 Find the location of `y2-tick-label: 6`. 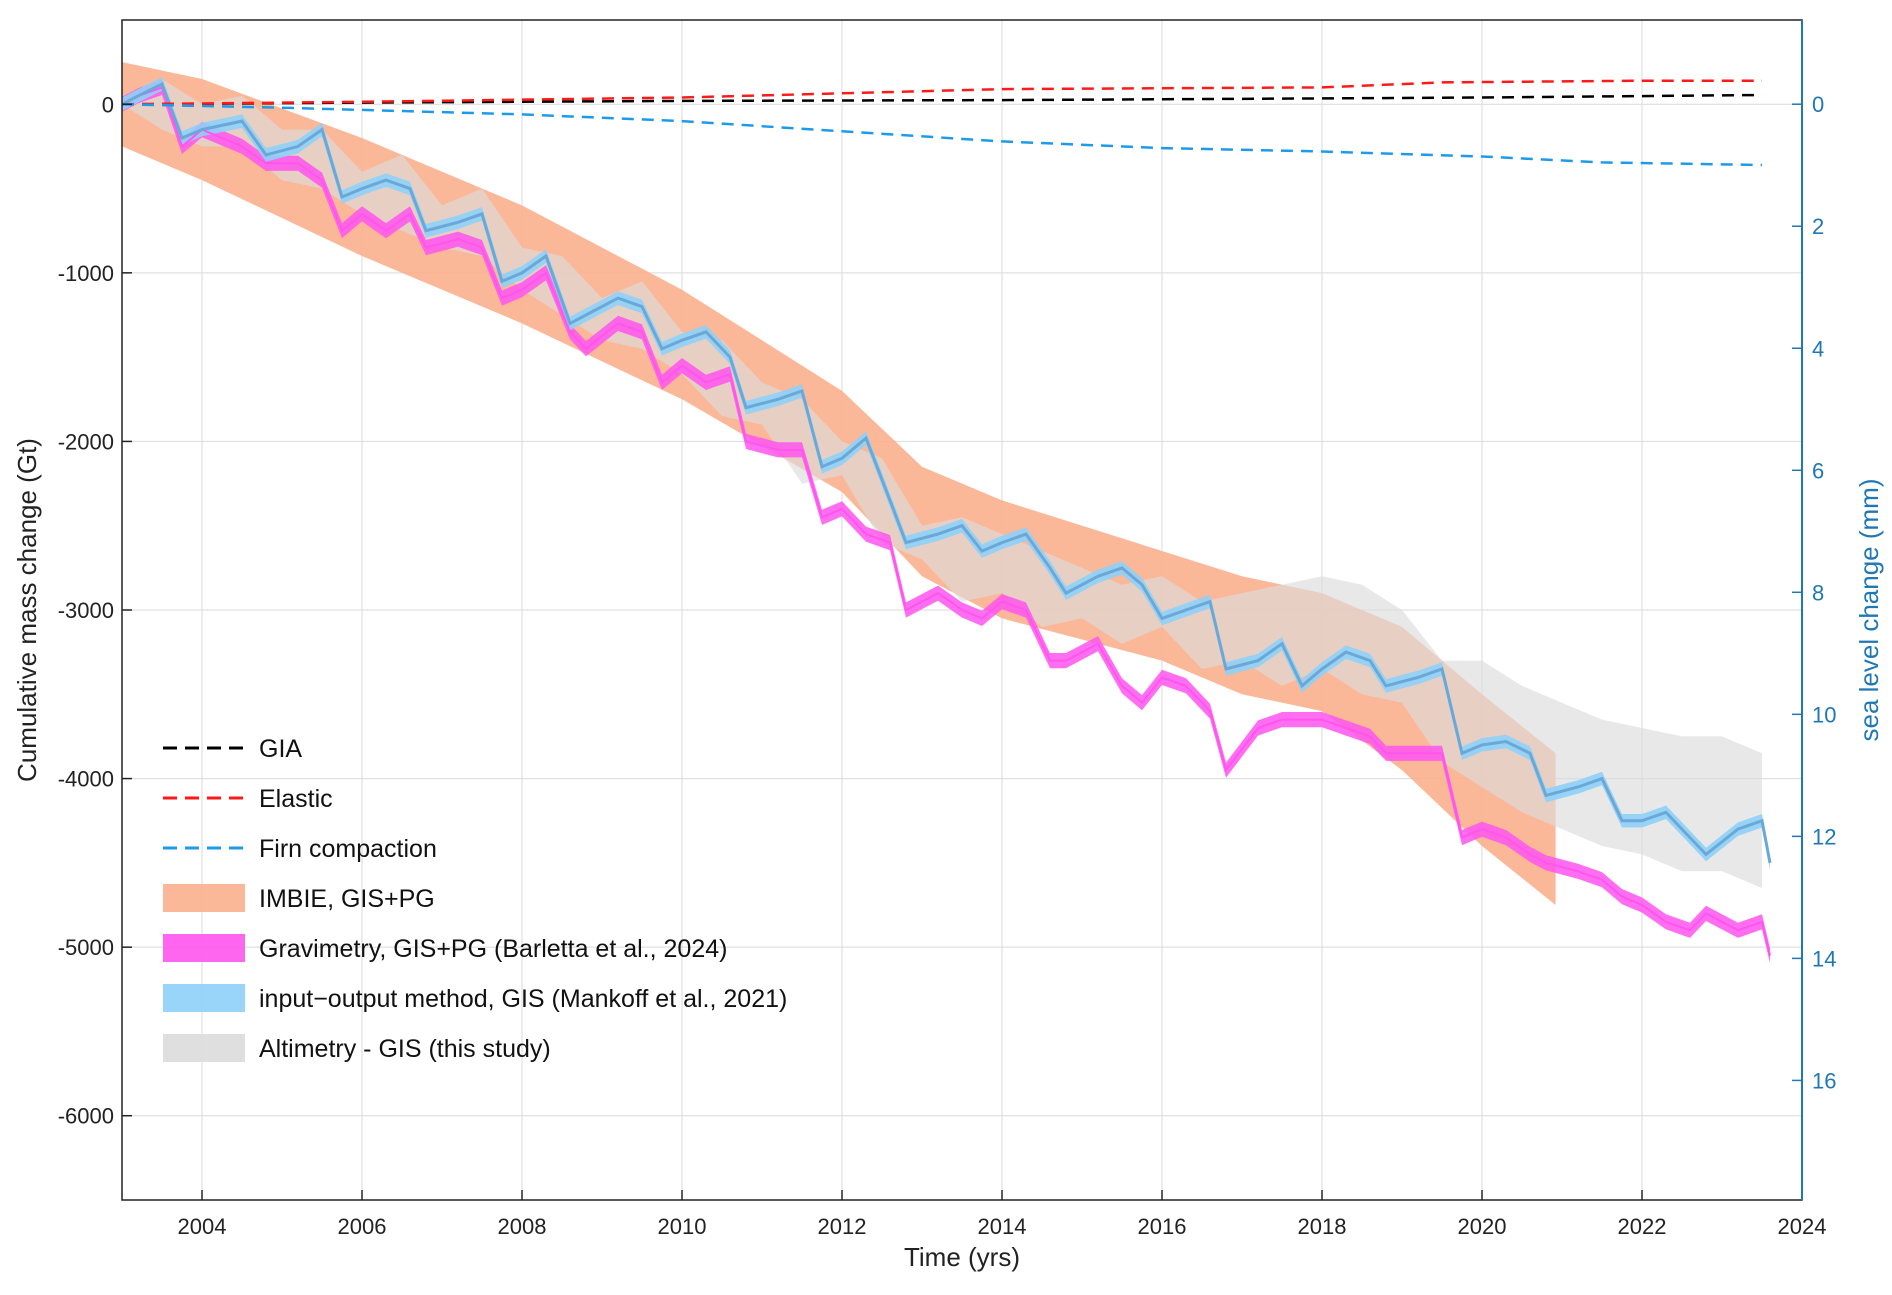

y2-tick-label: 6 is located at coordinates (1818, 470).